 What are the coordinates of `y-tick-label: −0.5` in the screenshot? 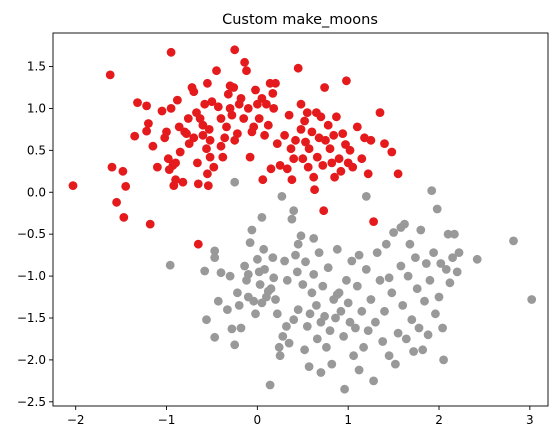 It's located at (31, 234).